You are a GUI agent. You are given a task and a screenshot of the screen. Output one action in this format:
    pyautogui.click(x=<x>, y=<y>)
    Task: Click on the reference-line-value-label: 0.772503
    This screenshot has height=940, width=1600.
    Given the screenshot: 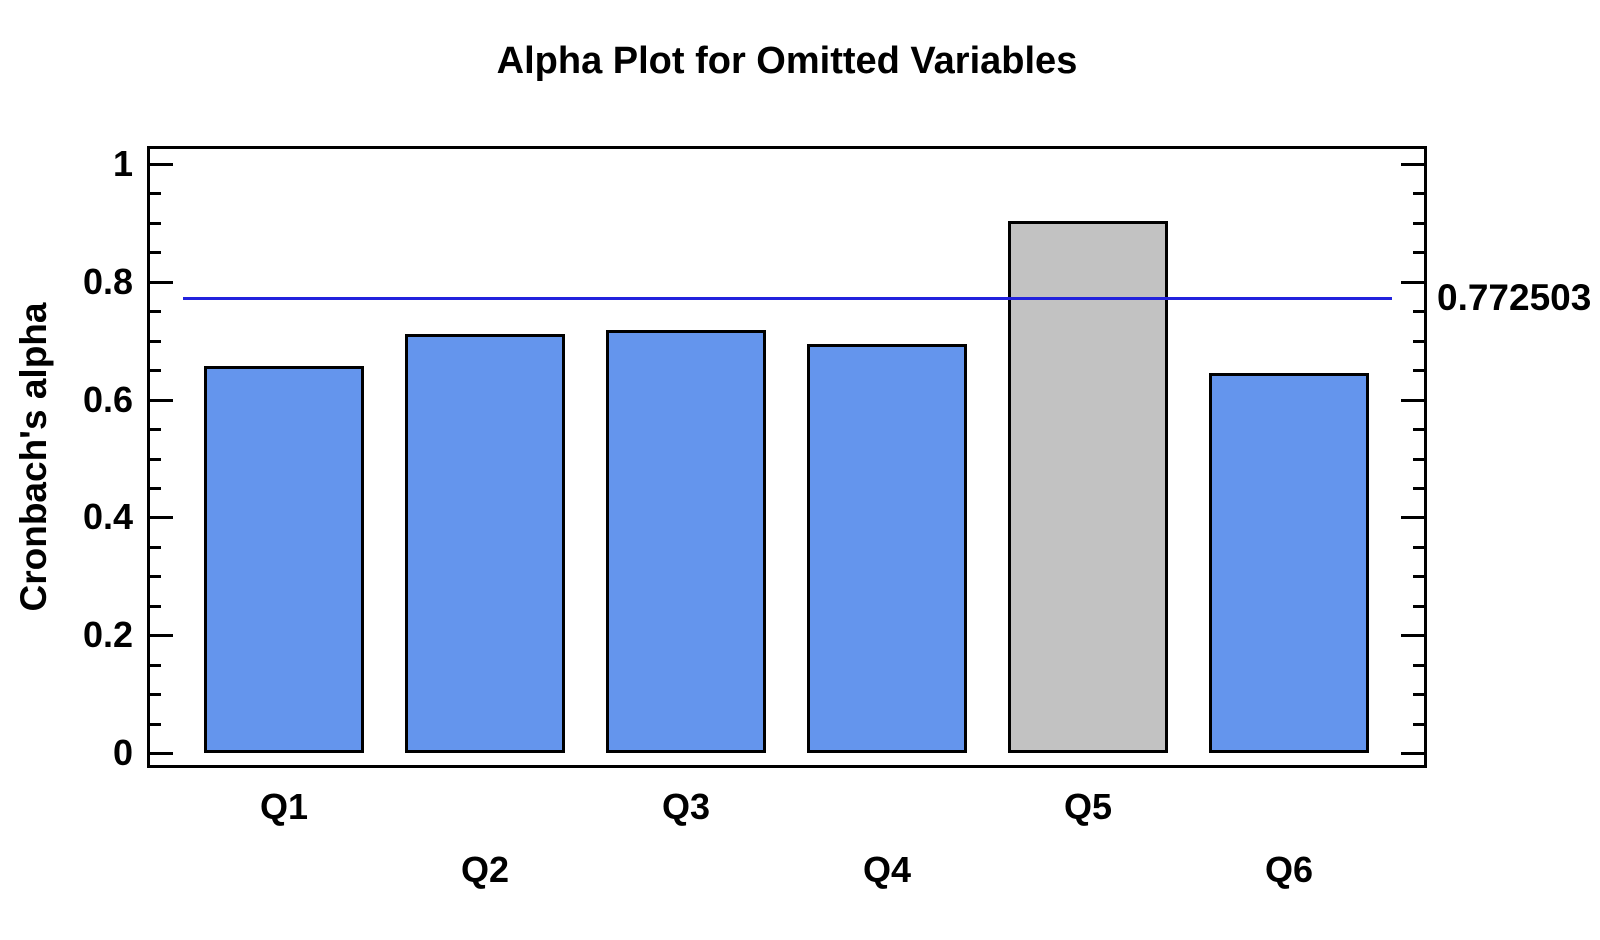 What is the action you would take?
    pyautogui.click(x=1514, y=297)
    